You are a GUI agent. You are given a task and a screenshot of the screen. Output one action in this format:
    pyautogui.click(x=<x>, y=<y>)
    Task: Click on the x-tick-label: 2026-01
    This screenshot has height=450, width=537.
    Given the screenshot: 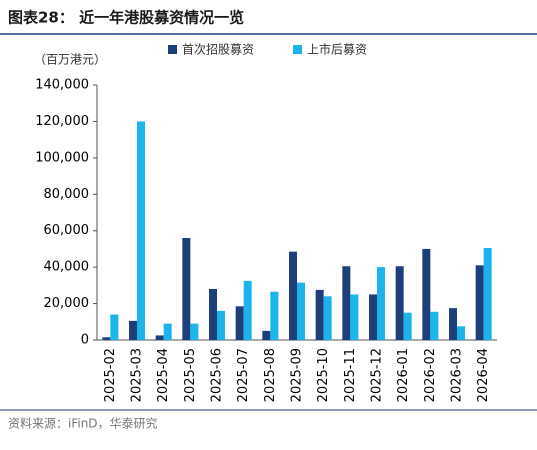 What is the action you would take?
    pyautogui.click(x=403, y=375)
    